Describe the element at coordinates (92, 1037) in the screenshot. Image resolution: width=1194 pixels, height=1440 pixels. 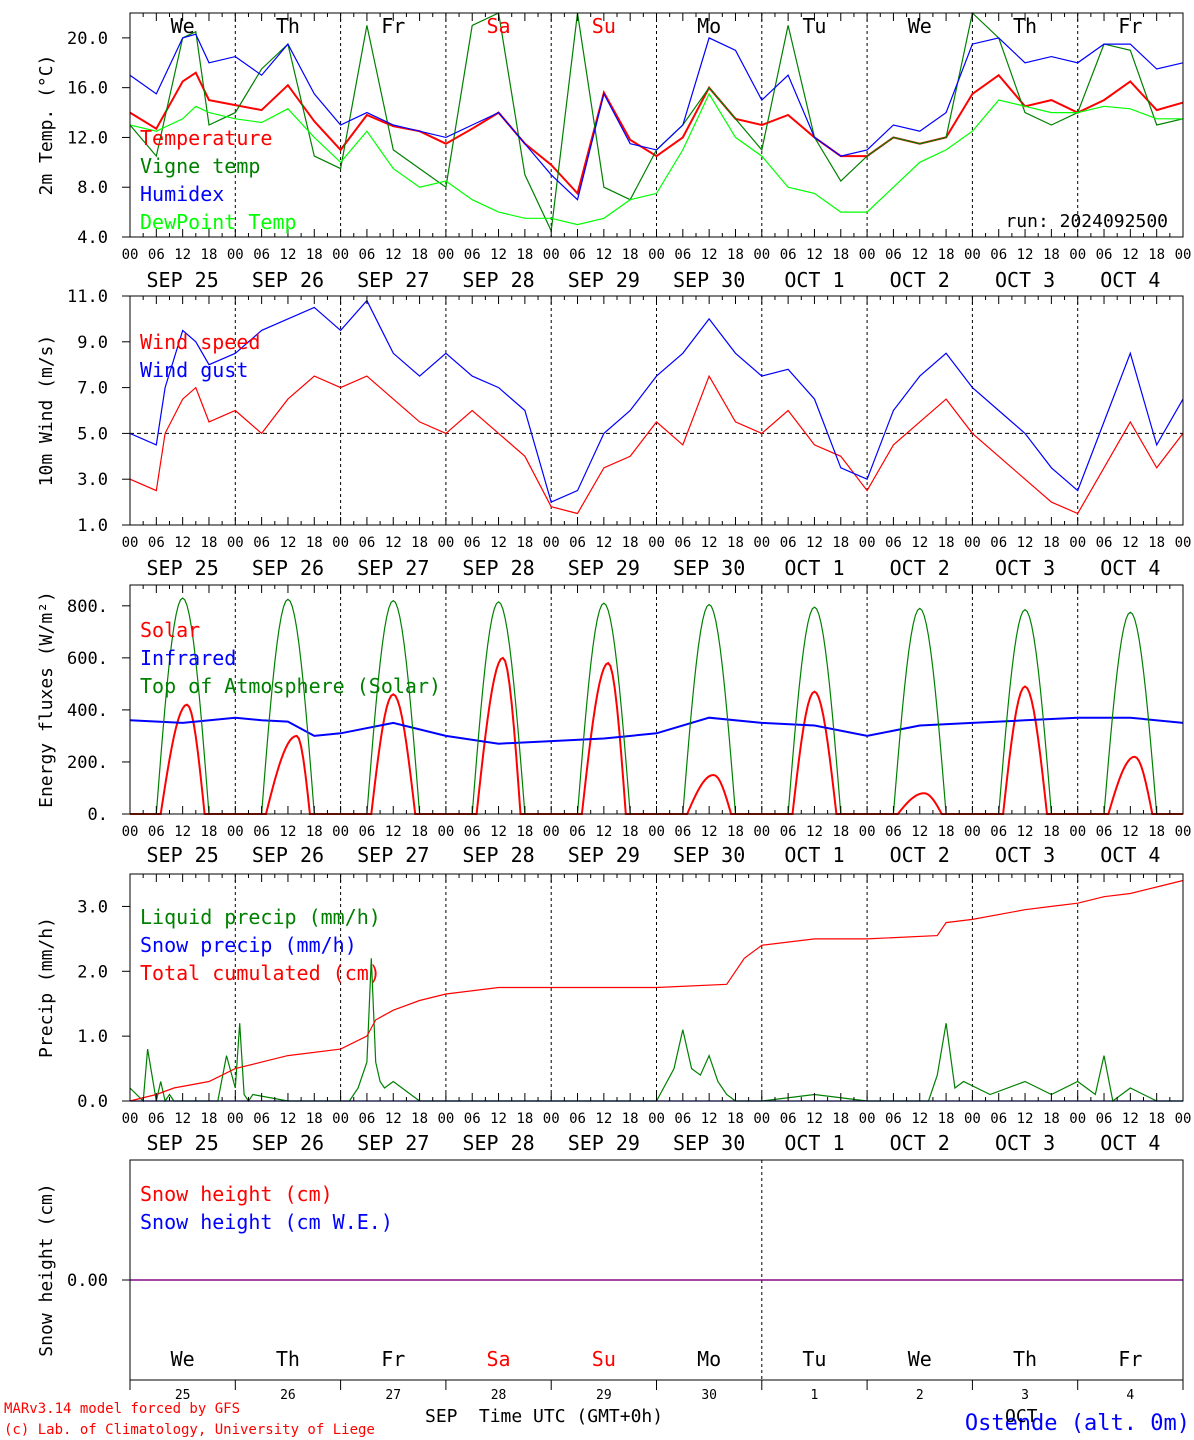
I see `y-tick-label: 1.0` at that location.